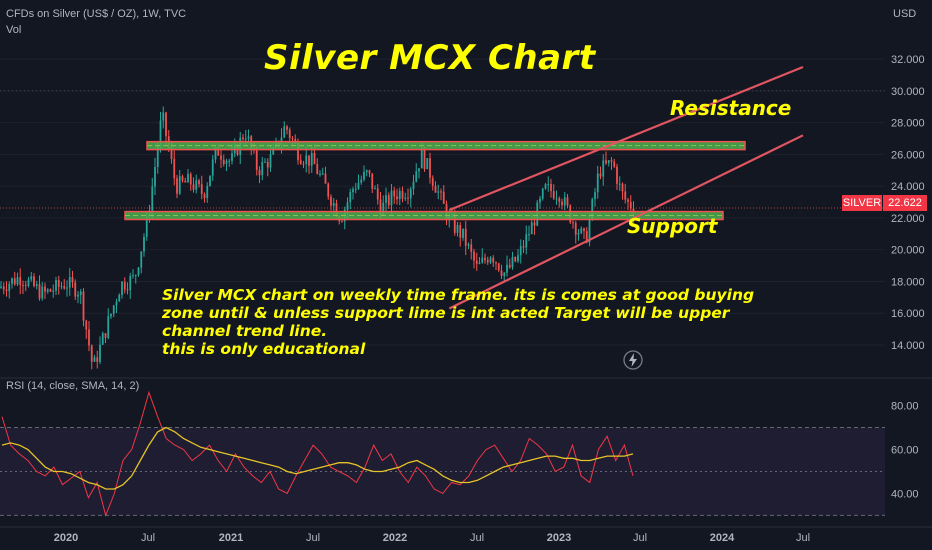 The height and width of the screenshot is (550, 932). I want to click on lower-channel-line, so click(626, 222).